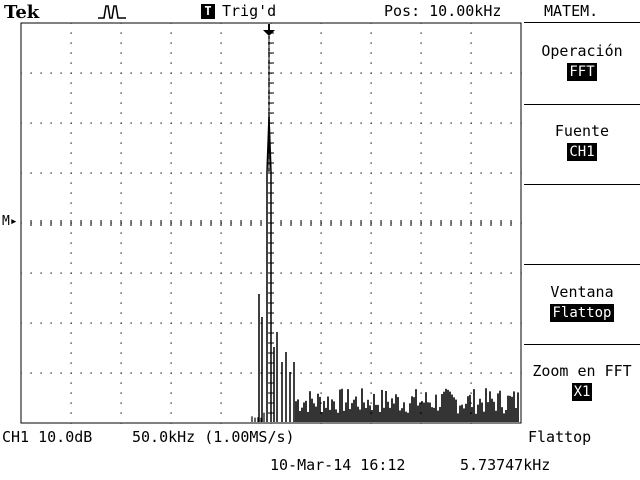 The height and width of the screenshot is (480, 640). Describe the element at coordinates (582, 61) in the screenshot. I see `menu-item-operacion: Operación FFT` at that location.